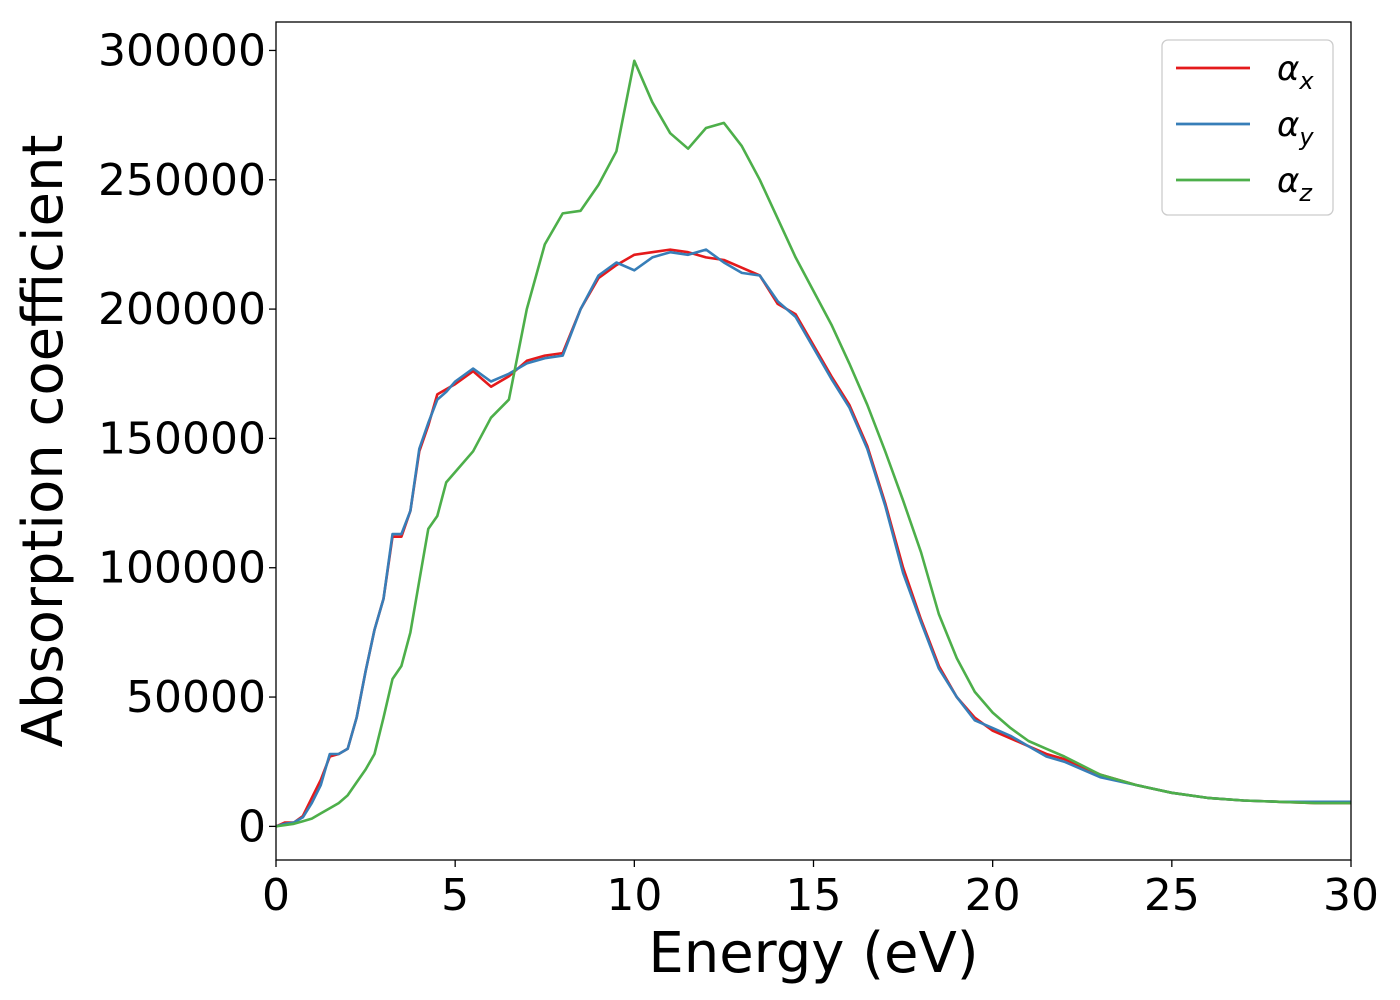  Describe the element at coordinates (1351, 895) in the screenshot. I see `x-tick-label: 30` at that location.